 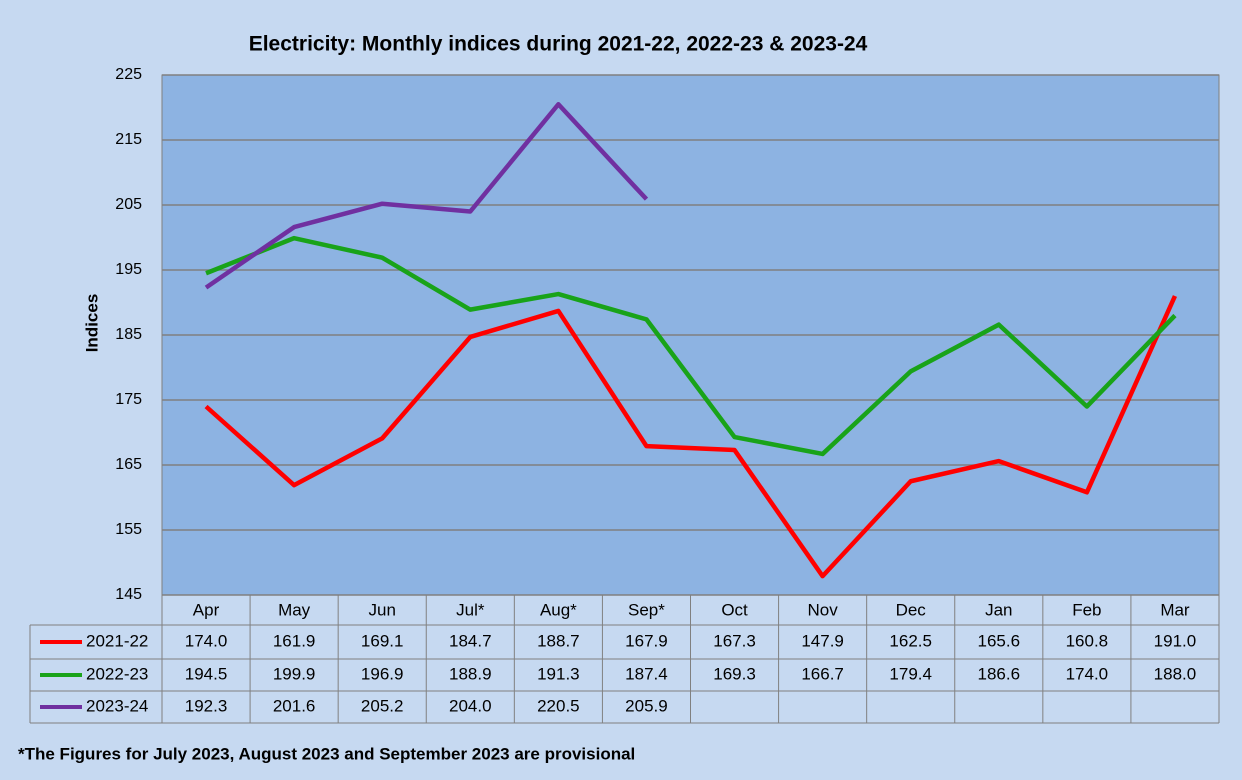 What do you see at coordinates (1175, 673) in the screenshot?
I see `table-value: 188.0` at bounding box center [1175, 673].